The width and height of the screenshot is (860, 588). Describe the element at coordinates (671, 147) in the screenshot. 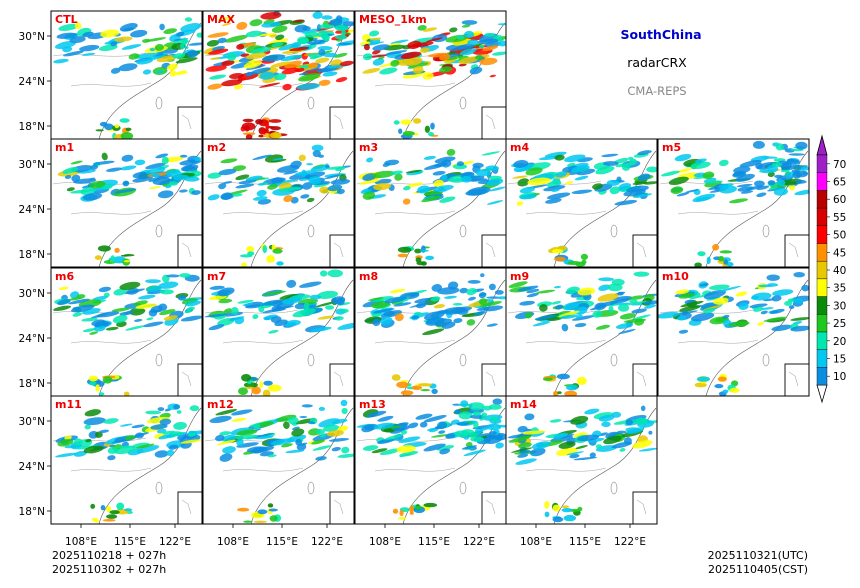

I see `panel-label: m5` at that location.